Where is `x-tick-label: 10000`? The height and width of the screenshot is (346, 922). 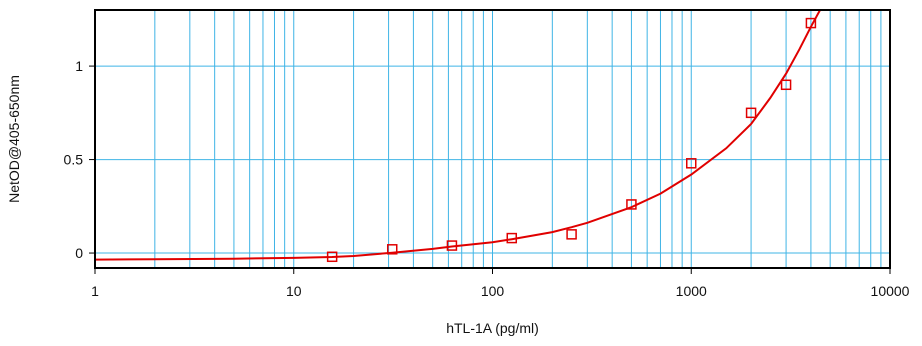
x-tick-label: 10000 is located at coordinates (890, 291).